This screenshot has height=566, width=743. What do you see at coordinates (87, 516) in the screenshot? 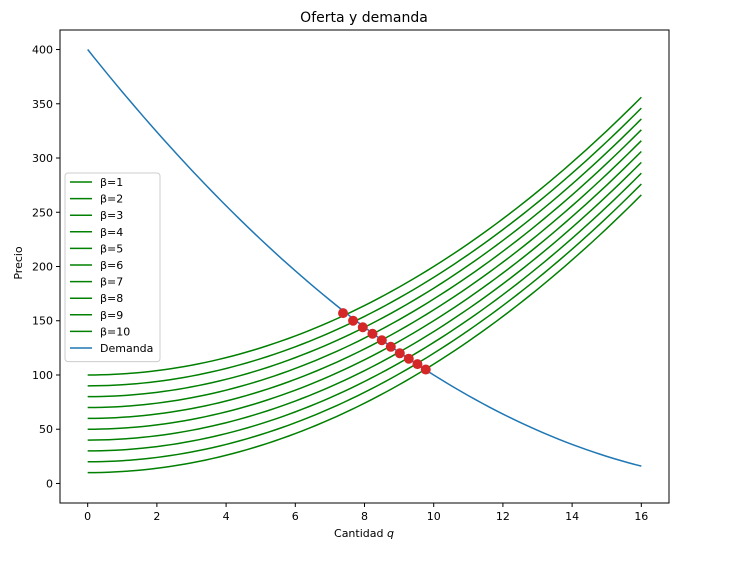
I see `x-tick-label: 0` at bounding box center [87, 516].